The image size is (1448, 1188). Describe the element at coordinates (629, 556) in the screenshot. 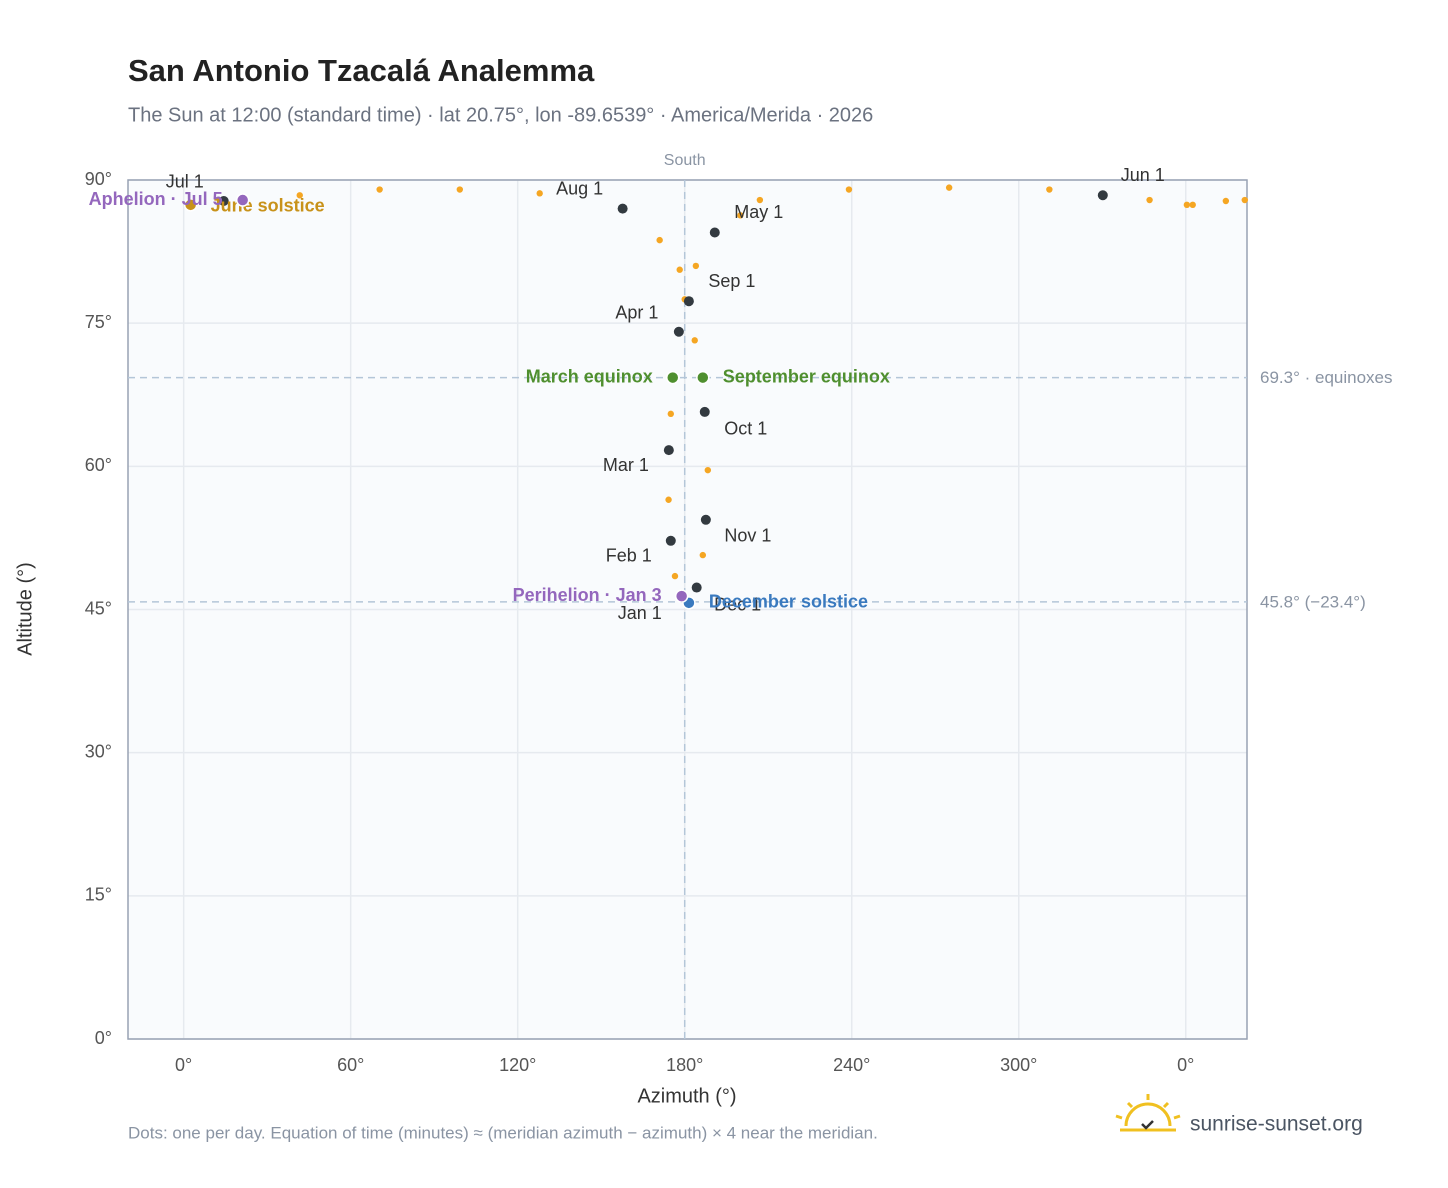

I see `month-label: Feb 1` at that location.